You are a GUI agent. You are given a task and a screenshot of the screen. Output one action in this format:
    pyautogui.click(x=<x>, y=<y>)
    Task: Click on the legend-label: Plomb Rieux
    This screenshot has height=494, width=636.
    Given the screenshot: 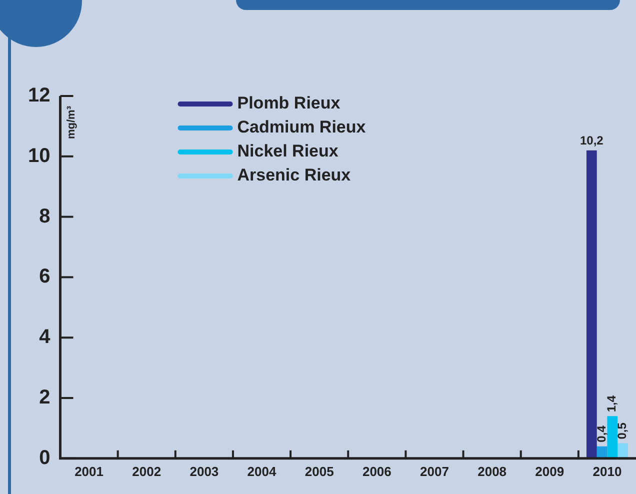 What is the action you would take?
    pyautogui.click(x=289, y=103)
    